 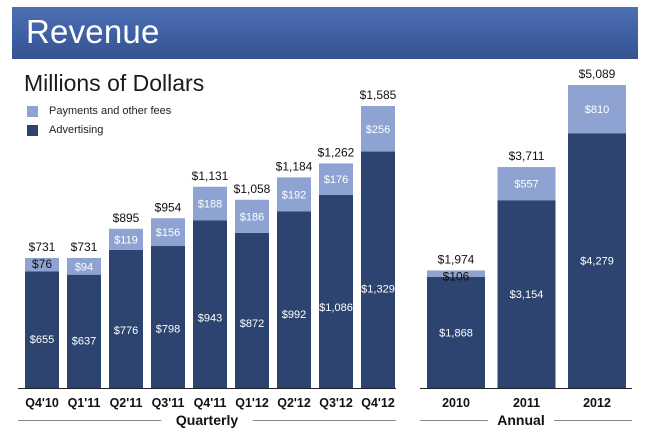 I want to click on legend-label-payments: Payments and other fees, so click(x=110, y=111).